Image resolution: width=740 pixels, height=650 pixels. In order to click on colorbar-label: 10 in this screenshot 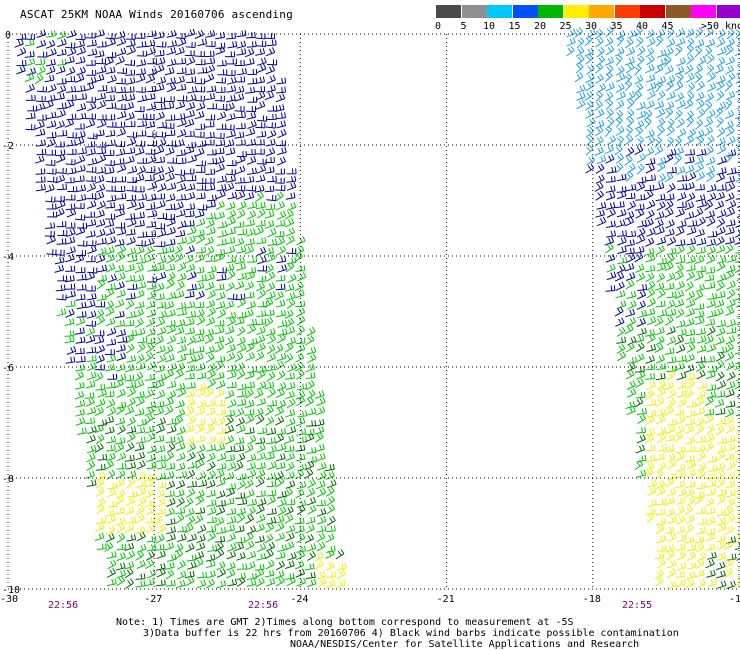, I will do `click(489, 26)`.